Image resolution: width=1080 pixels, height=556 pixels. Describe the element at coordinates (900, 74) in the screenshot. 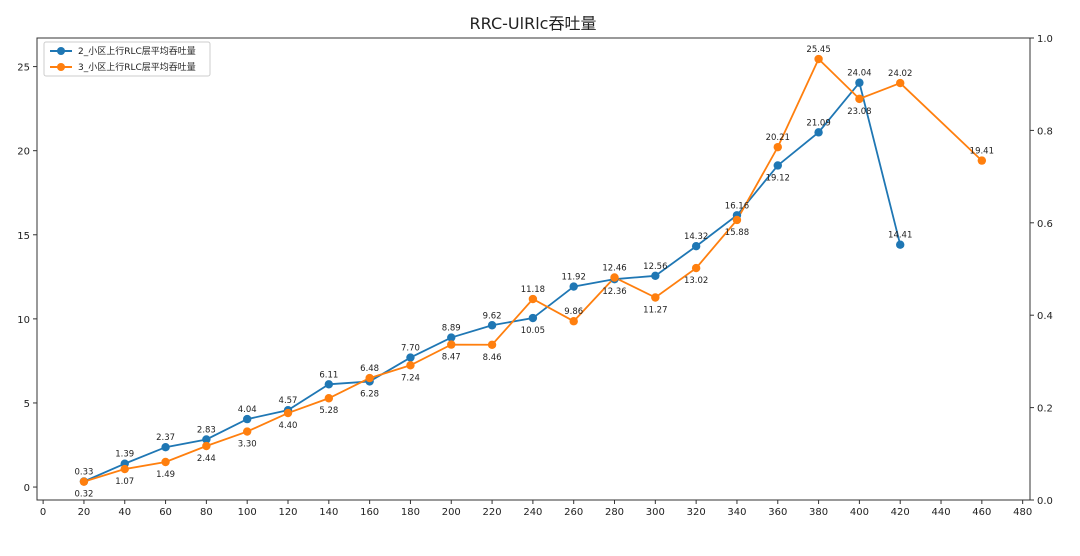

I see `data-label: 24.02` at that location.